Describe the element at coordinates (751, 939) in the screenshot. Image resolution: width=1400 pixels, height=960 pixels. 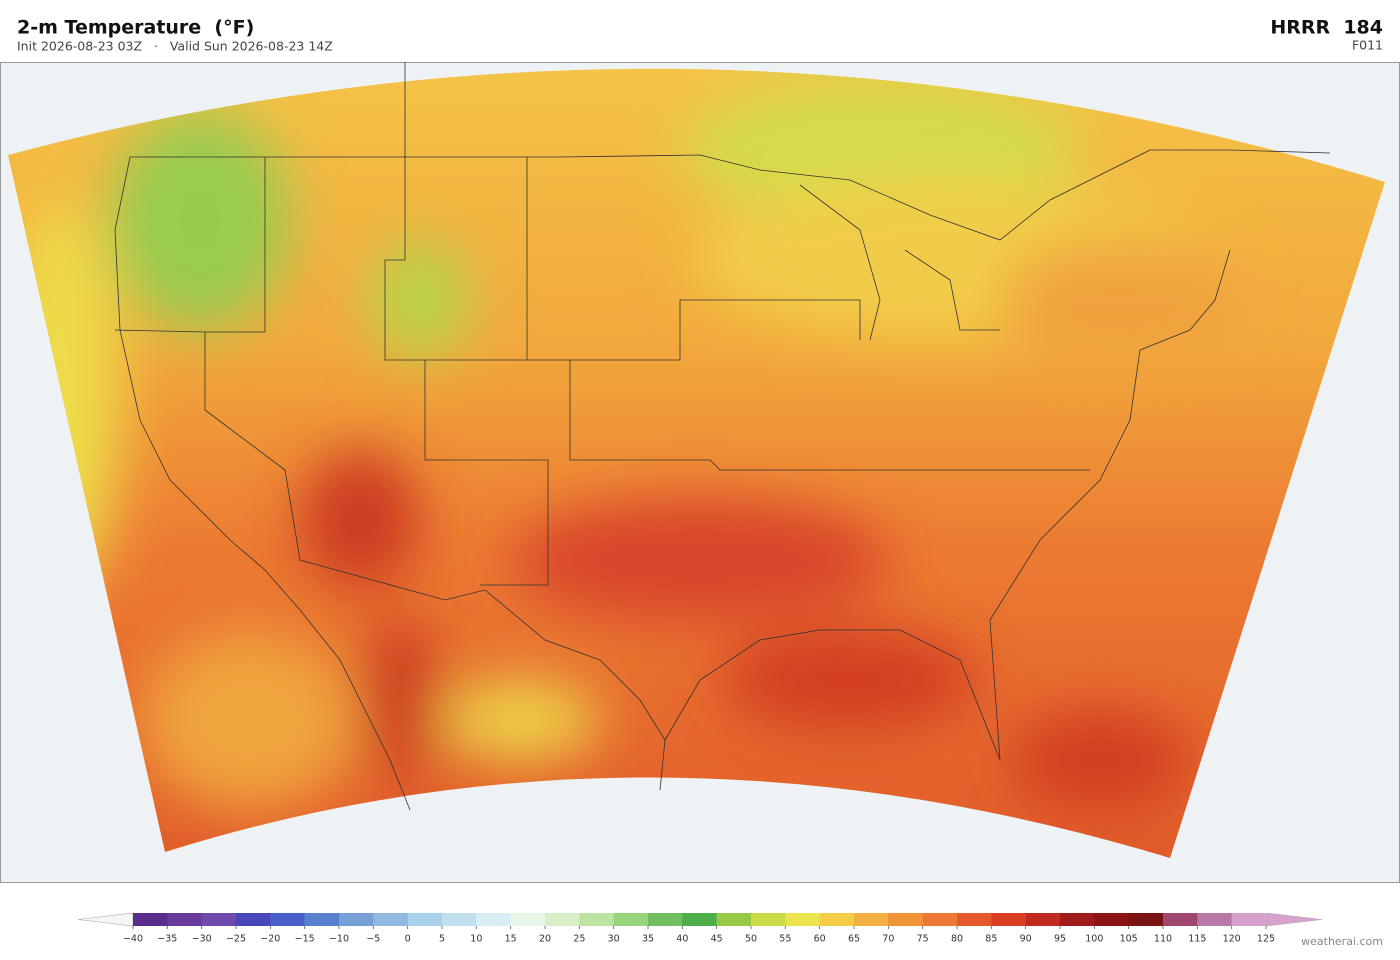
I see `tick-label: 50` at that location.